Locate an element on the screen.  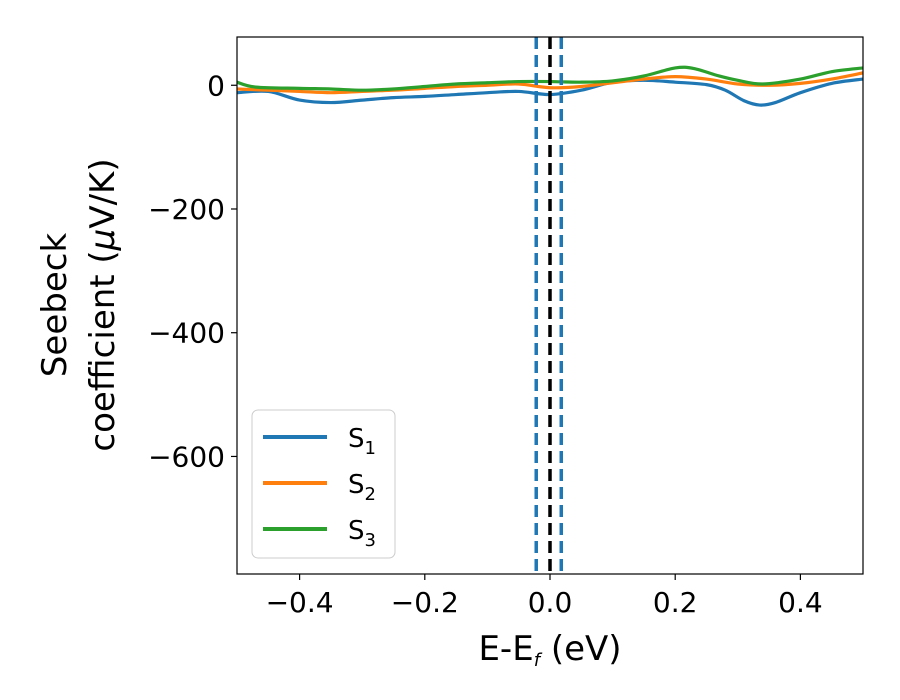
x-tick-label: −0.4 is located at coordinates (300, 602).